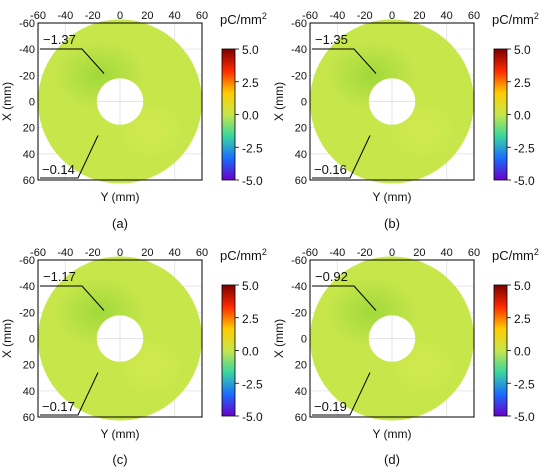 This screenshot has width=550, height=473. I want to click on max-value-label: −0.14, so click(58, 169).